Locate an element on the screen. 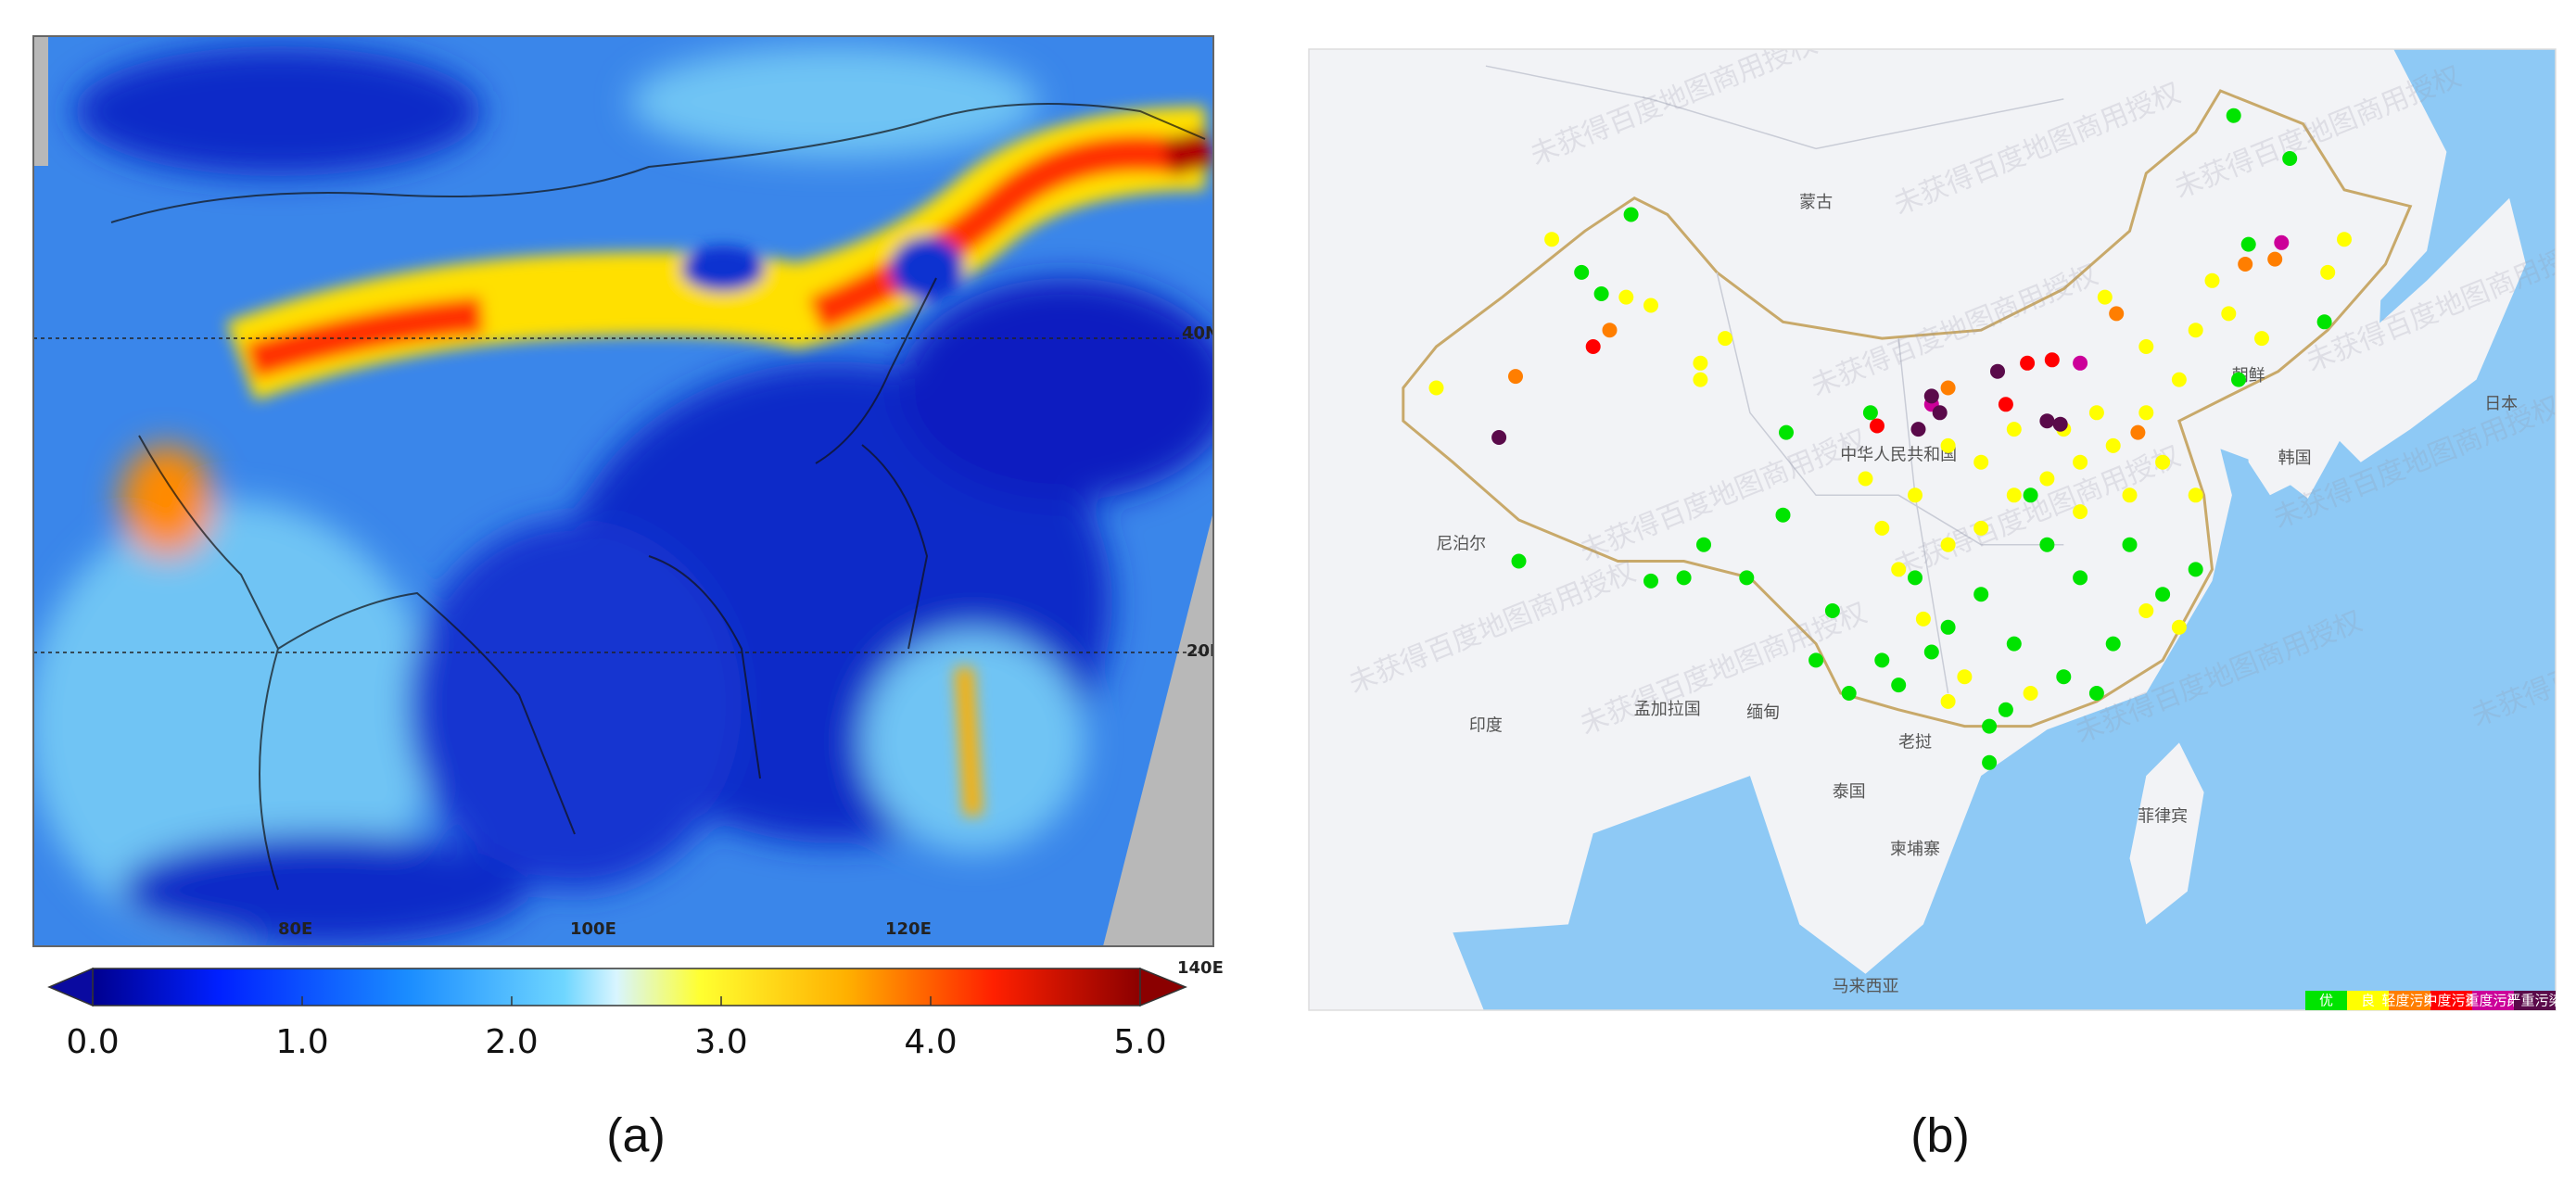 The image size is (2576, 1190). map-label: 泰国 is located at coordinates (1849, 792).